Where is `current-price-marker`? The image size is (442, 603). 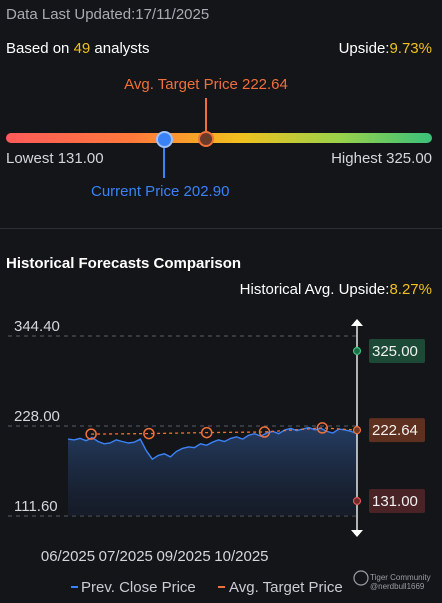
current-price-marker is located at coordinates (164, 139).